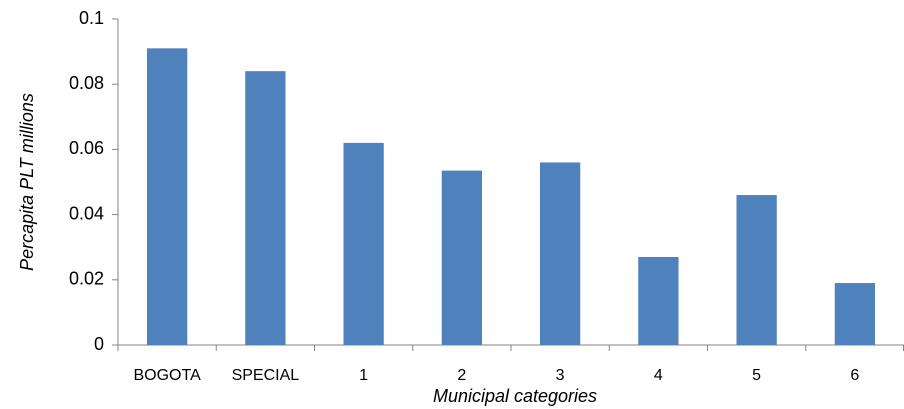 The height and width of the screenshot is (409, 904). What do you see at coordinates (515, 396) in the screenshot?
I see `x-axis-title: Municipal categories` at bounding box center [515, 396].